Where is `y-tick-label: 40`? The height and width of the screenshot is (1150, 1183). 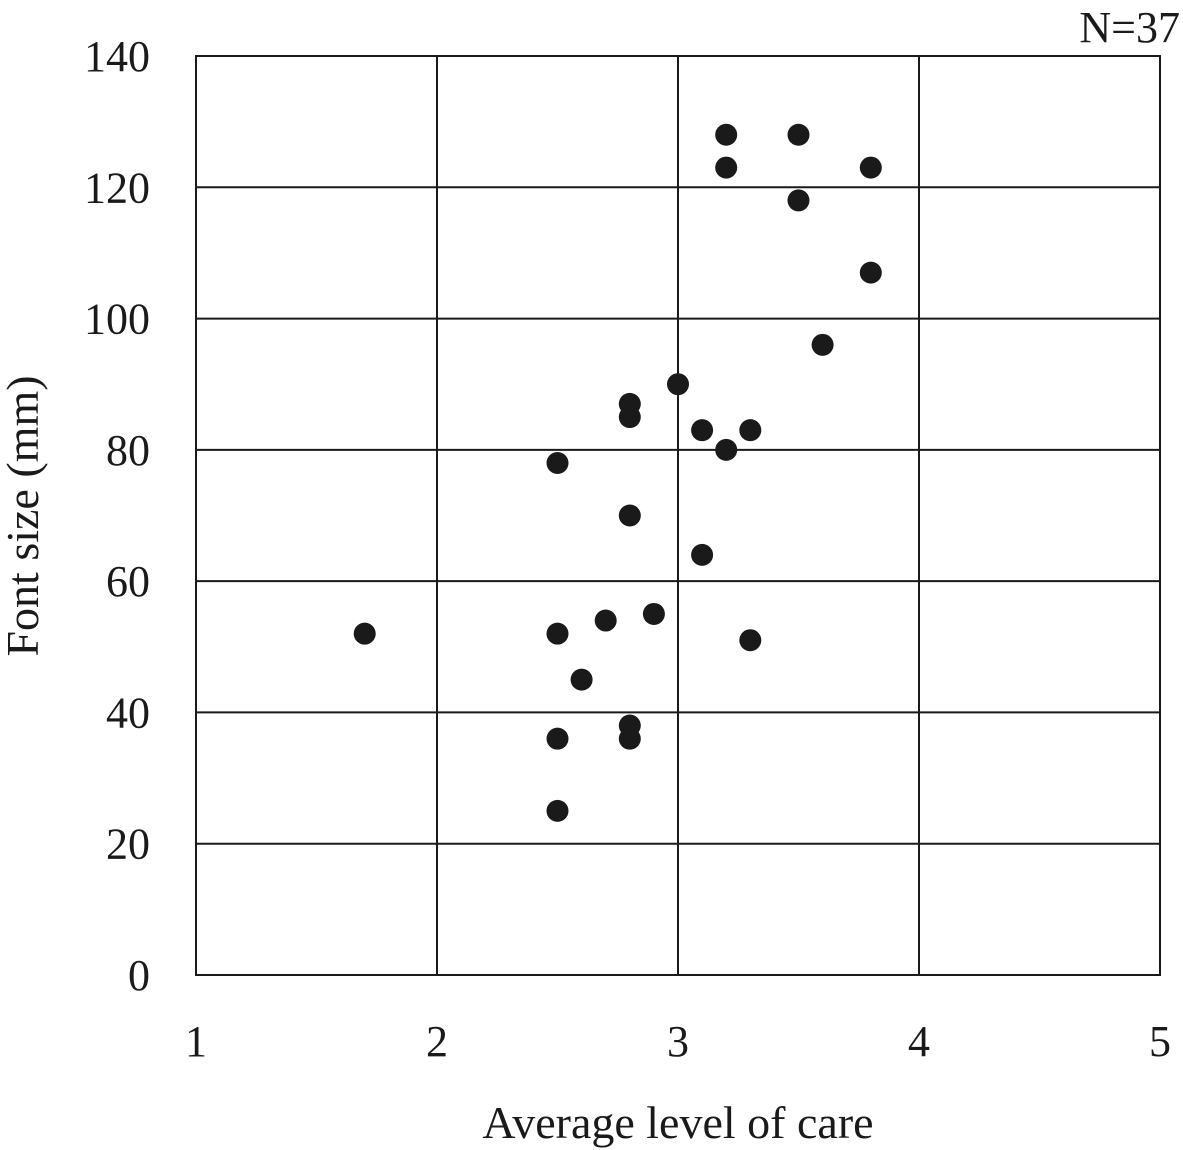
y-tick-label: 40 is located at coordinates (128, 712).